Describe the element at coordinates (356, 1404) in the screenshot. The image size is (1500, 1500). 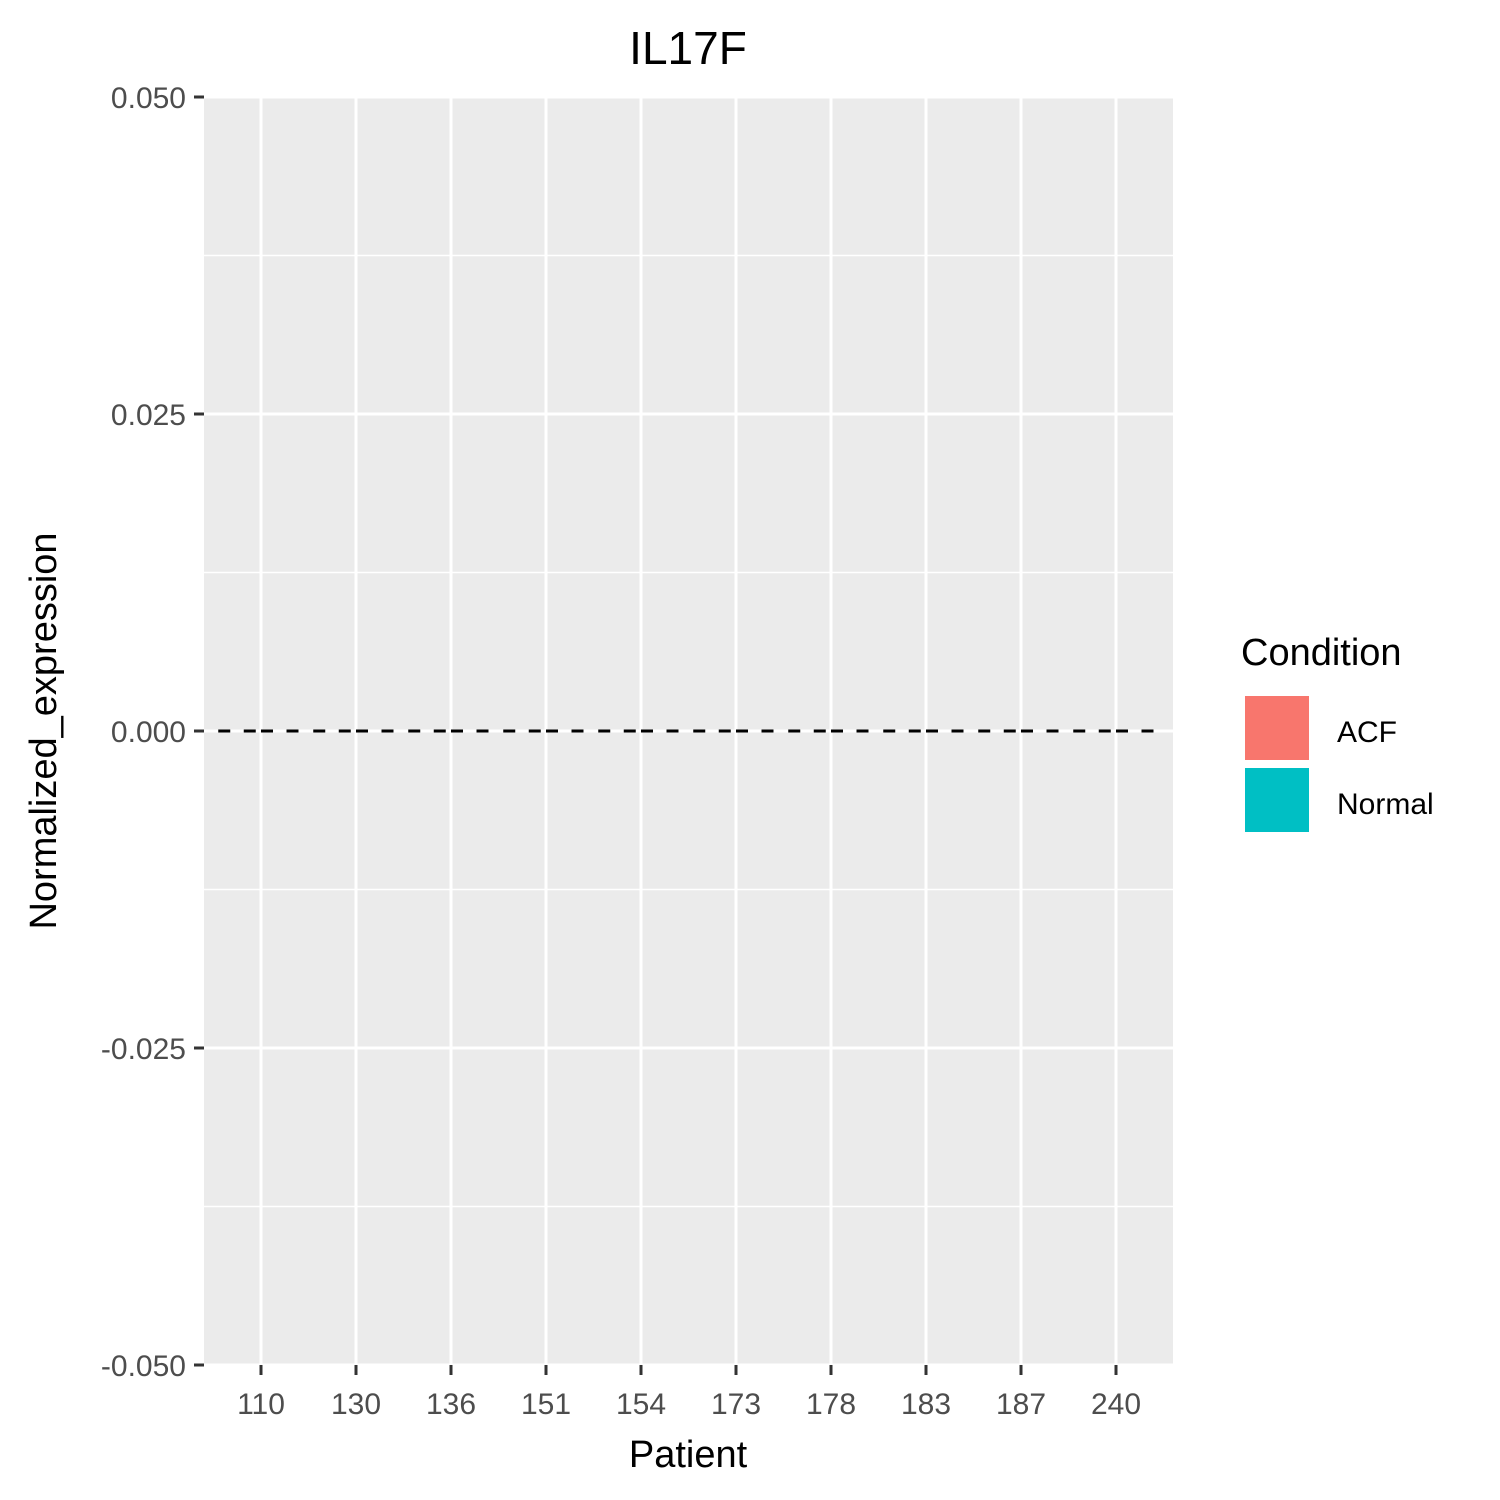
I see `x-tick-label: 130` at that location.